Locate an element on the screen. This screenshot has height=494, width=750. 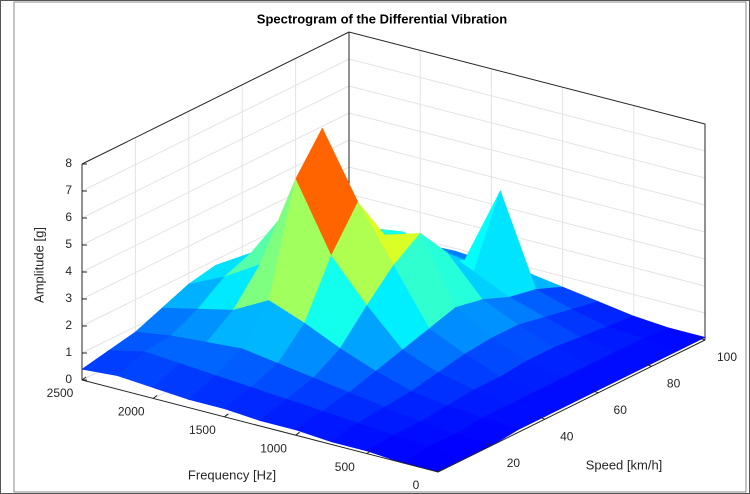
x-tick-label: 500 is located at coordinates (345, 467).